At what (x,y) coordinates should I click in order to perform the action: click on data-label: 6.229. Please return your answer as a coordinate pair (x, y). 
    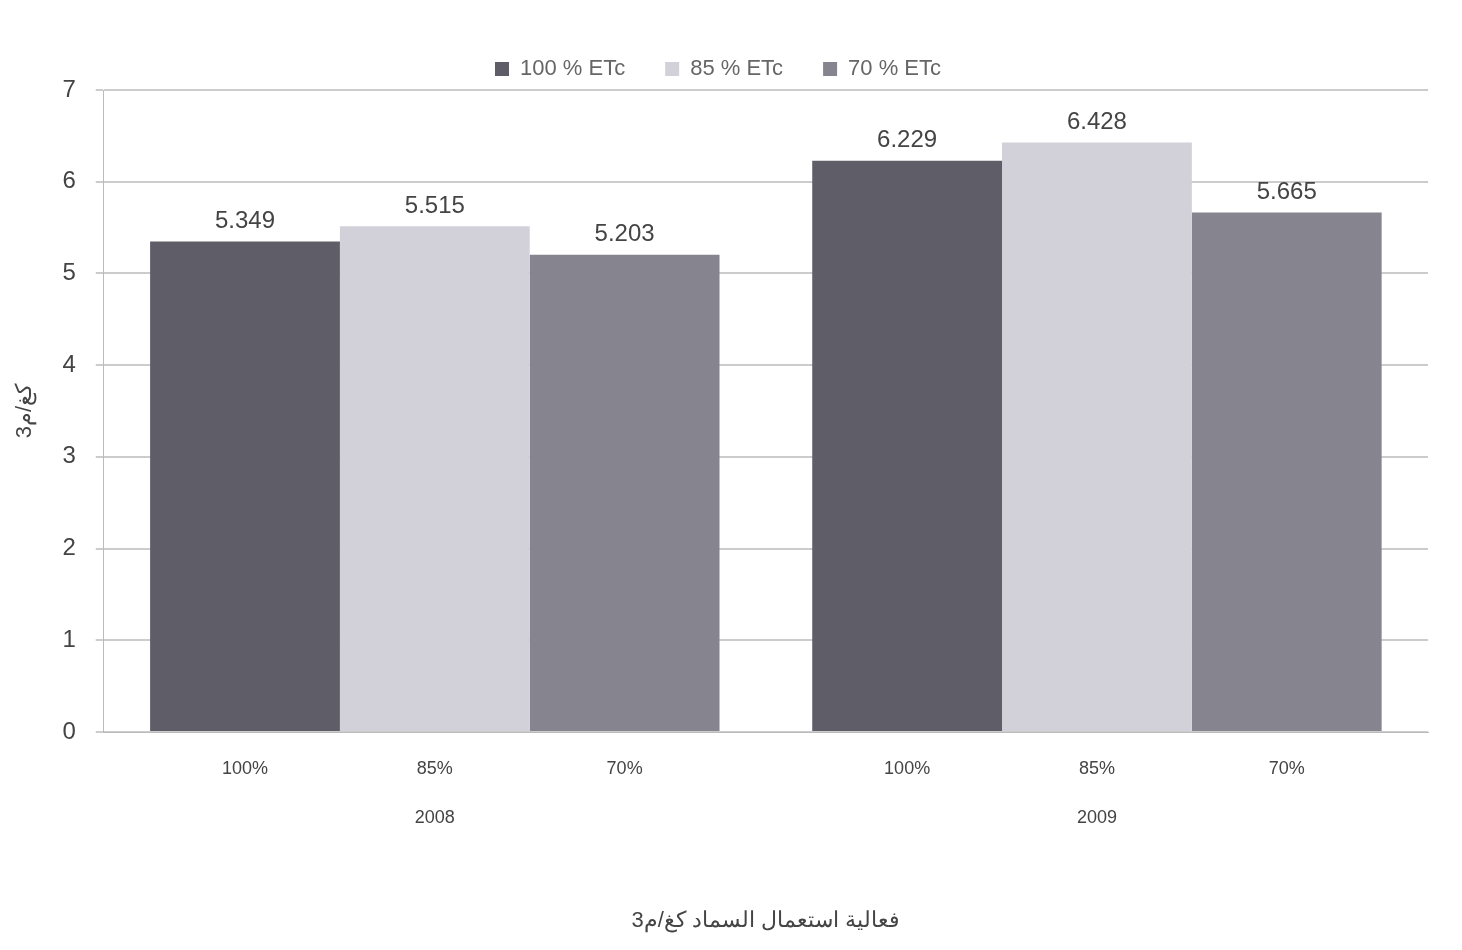
    Looking at the image, I should click on (907, 139).